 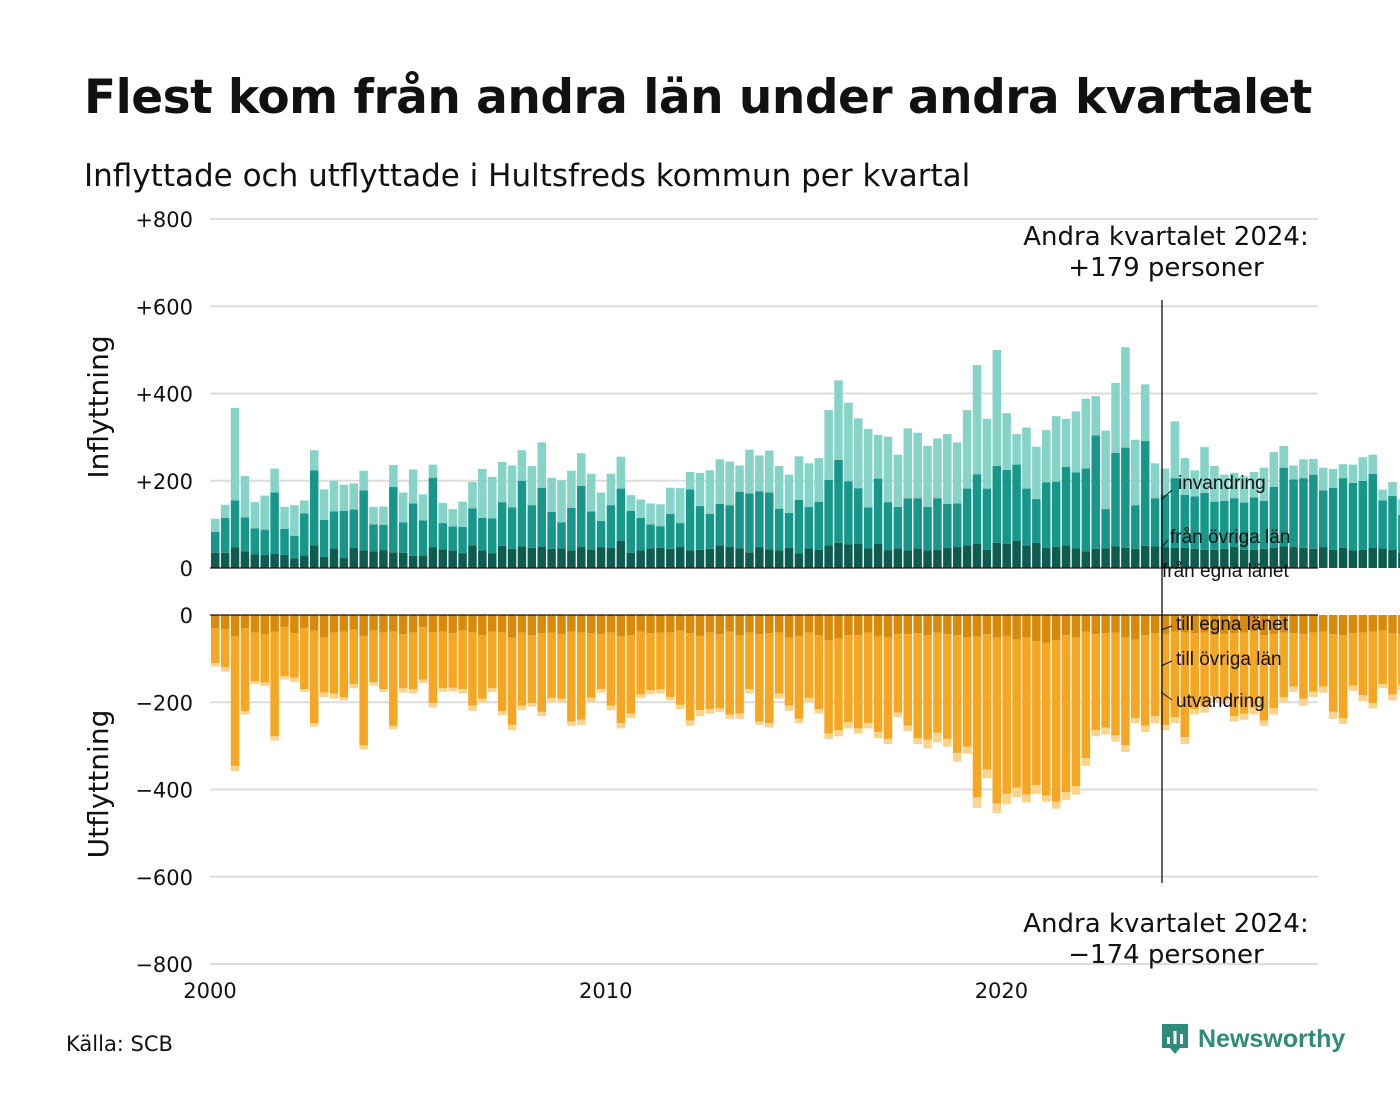 I want to click on newsworthy-logo: Newsworthy, so click(x=1252, y=1039).